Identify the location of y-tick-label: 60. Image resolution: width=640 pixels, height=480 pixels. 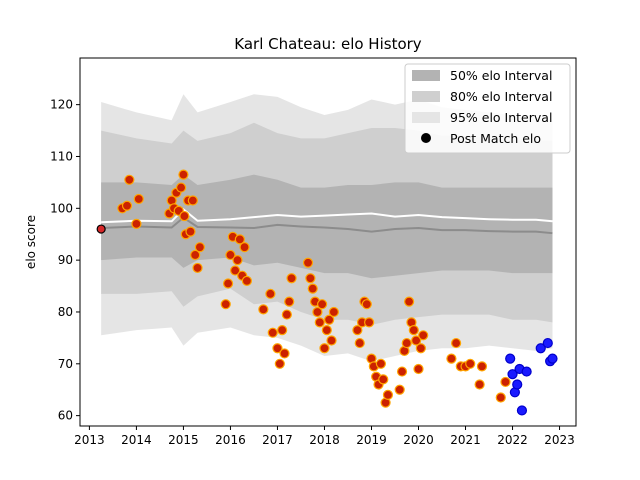
(65, 416).